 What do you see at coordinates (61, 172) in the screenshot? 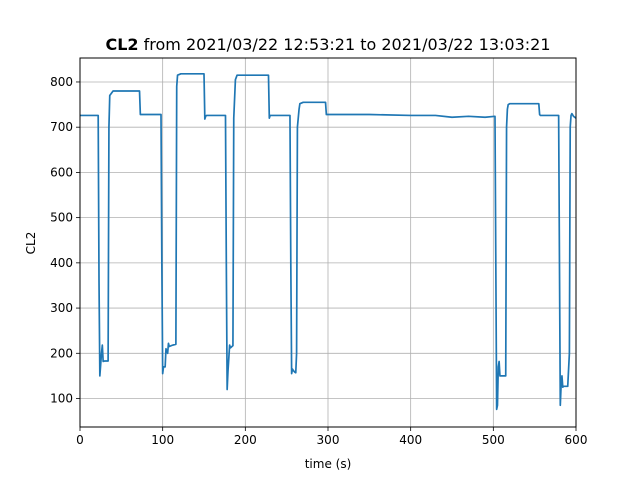
I see `y-tick-label: 600` at bounding box center [61, 172].